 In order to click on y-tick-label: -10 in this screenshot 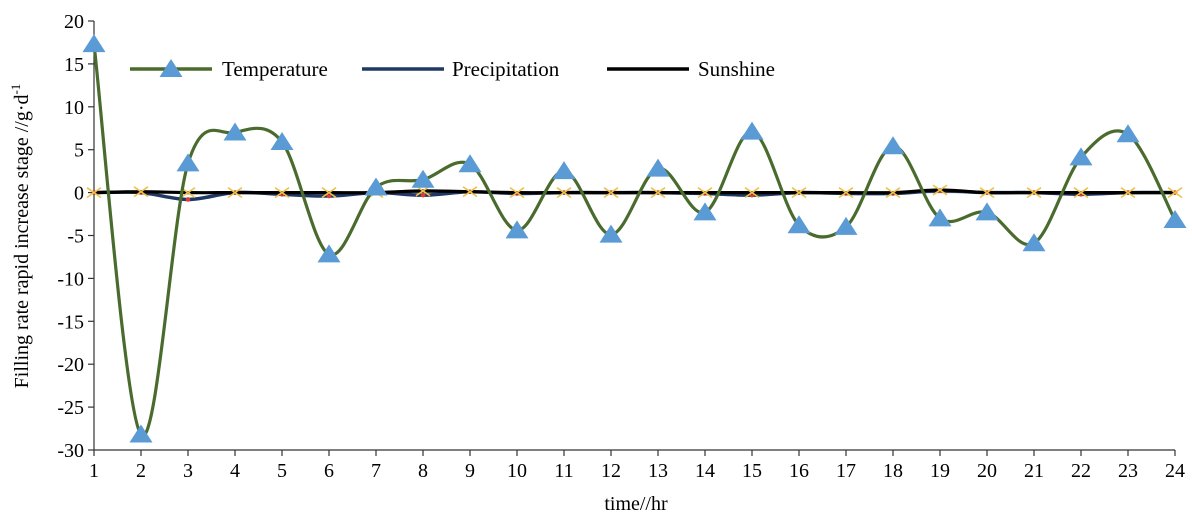, I will do `click(70, 279)`.